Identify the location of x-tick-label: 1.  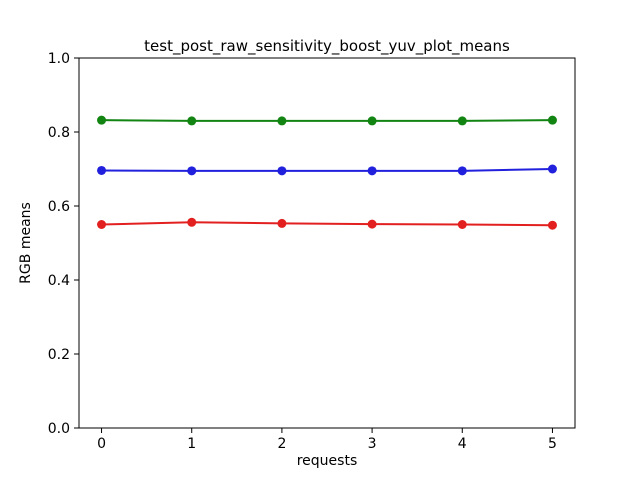
(191, 444).